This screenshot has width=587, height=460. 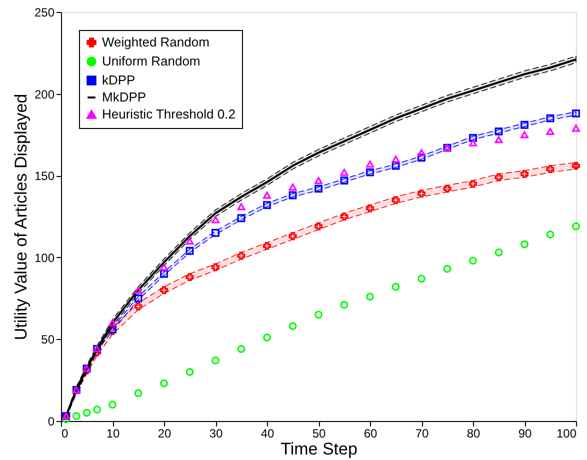 I want to click on x-tick-label: 60, so click(x=371, y=433).